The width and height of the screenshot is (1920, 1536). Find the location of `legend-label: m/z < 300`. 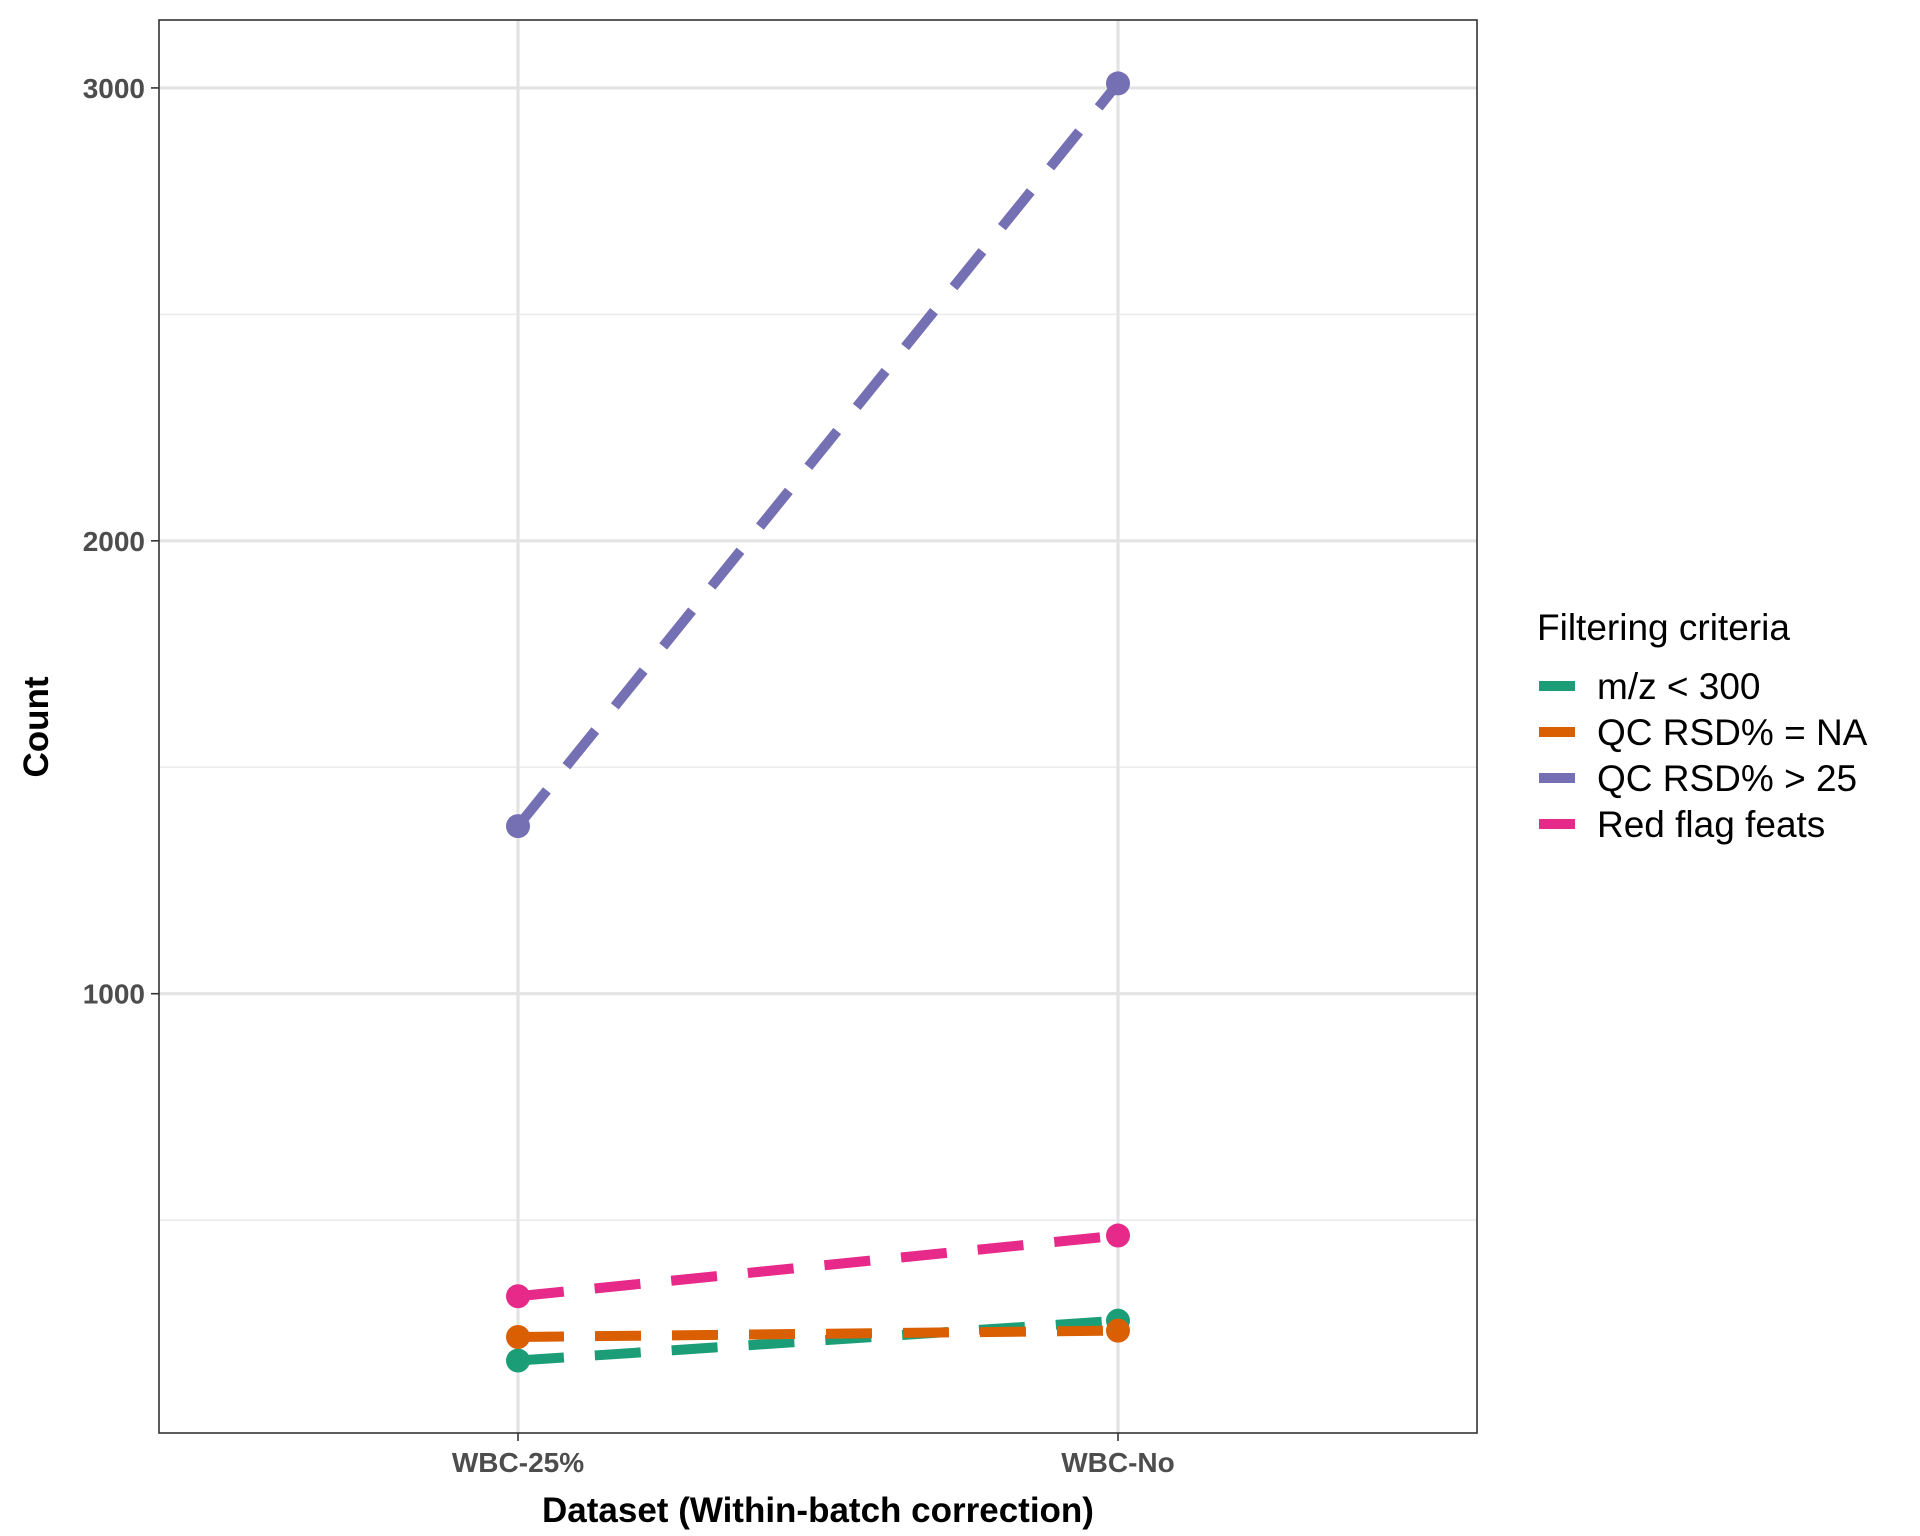

legend-label: m/z < 300 is located at coordinates (1679, 686).